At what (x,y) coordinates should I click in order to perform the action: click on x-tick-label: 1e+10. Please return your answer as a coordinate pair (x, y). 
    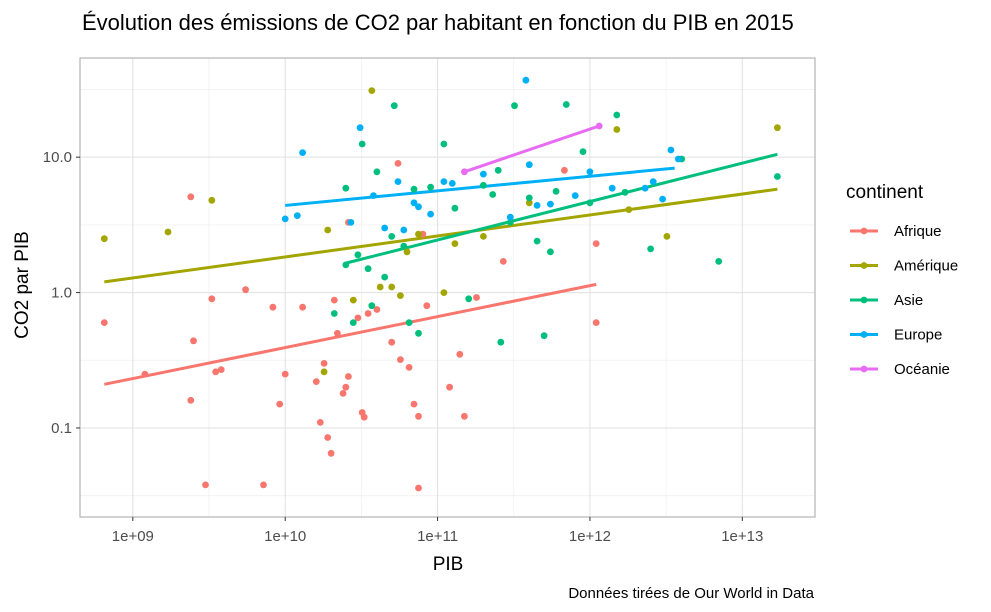
    Looking at the image, I should click on (285, 536).